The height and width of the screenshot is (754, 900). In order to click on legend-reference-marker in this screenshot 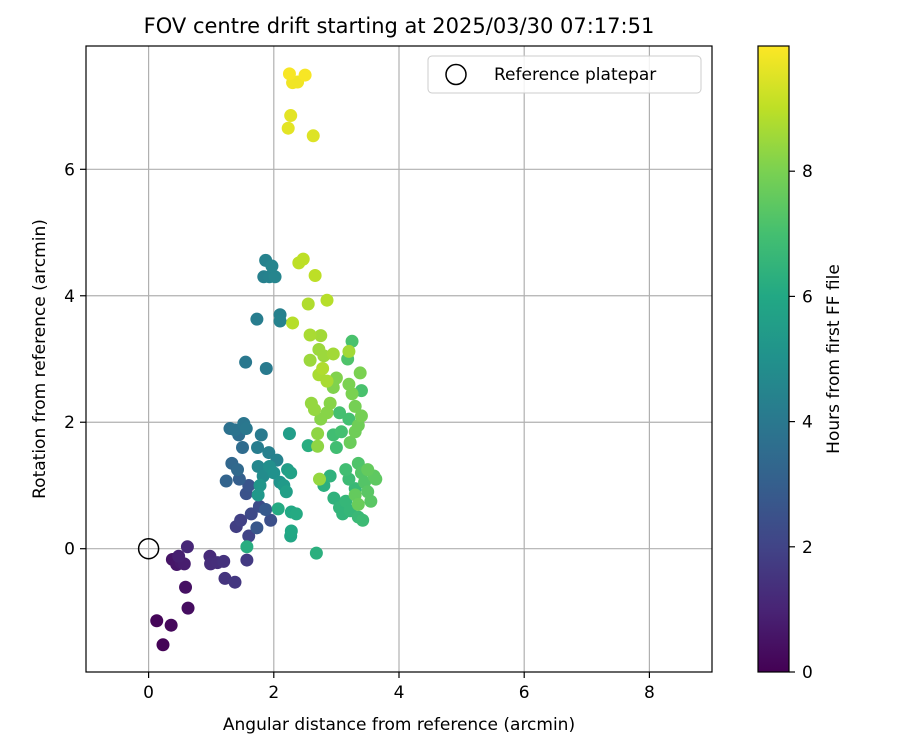, I will do `click(456, 74)`.